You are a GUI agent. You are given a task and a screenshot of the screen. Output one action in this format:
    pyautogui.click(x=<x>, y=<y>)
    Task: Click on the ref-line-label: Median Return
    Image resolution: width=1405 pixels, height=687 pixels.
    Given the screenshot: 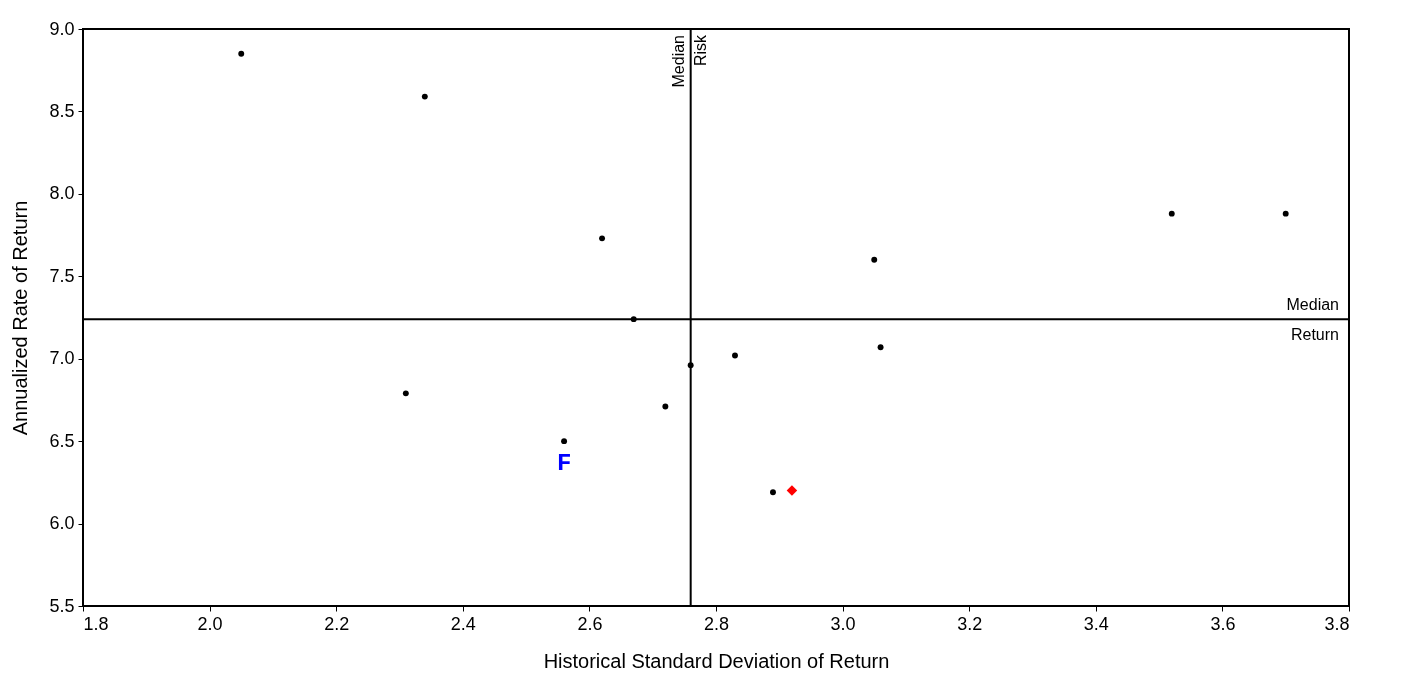 What is the action you would take?
    pyautogui.click(x=1312, y=320)
    